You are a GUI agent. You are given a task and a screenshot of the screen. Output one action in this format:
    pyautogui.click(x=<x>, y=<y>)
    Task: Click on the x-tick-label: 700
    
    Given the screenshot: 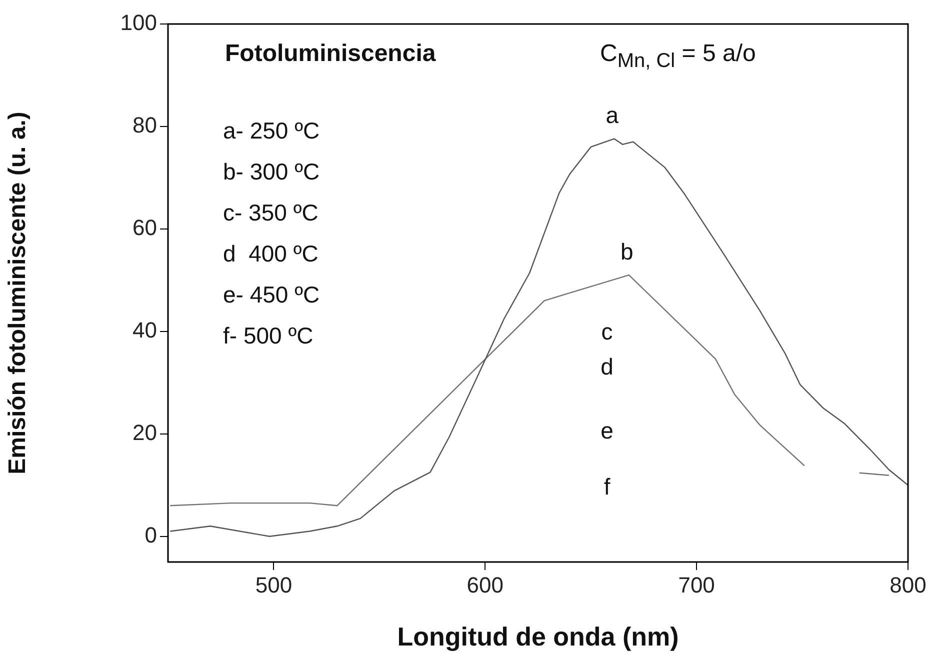 What is the action you would take?
    pyautogui.click(x=696, y=585)
    